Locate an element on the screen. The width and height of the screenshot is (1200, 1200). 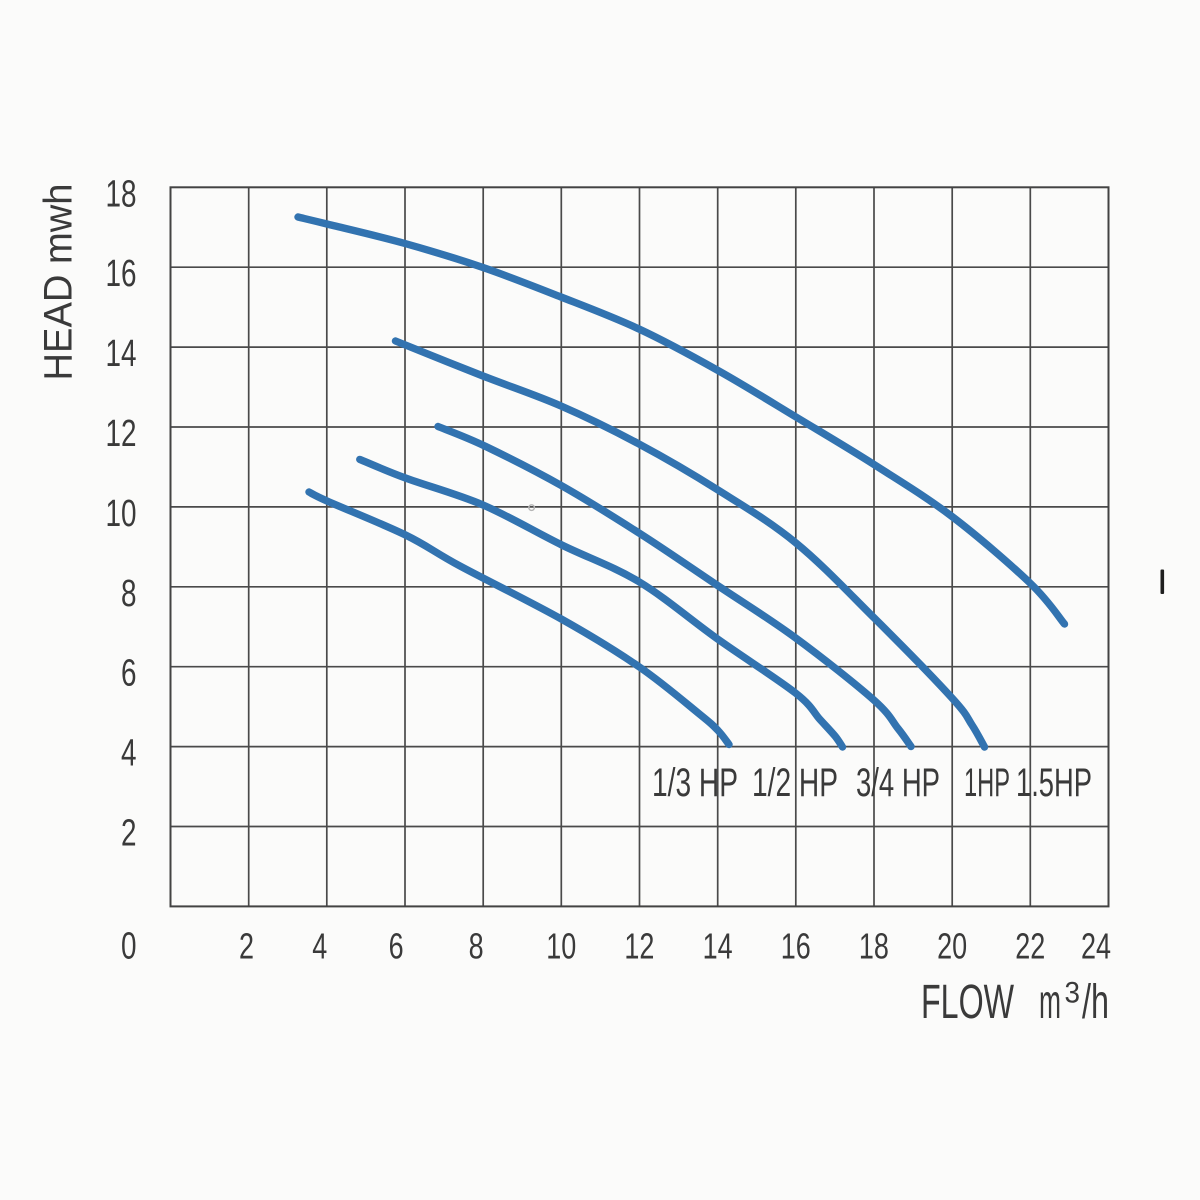
svg-text: 1HP is located at coordinates (987, 783).